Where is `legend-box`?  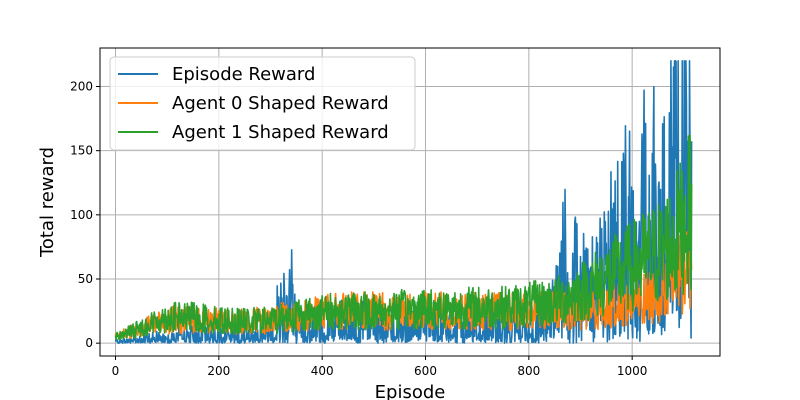 legend-box is located at coordinates (262, 103).